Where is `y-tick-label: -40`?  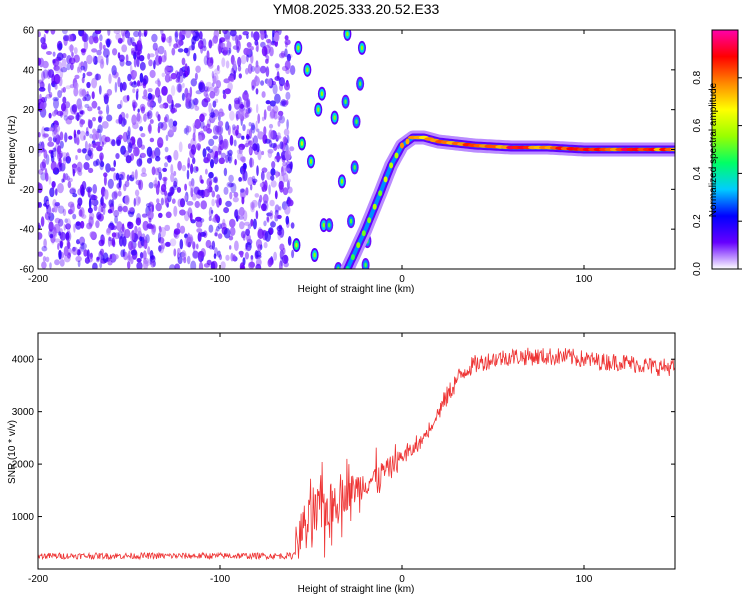
y-tick-label: -40 is located at coordinates (27, 230).